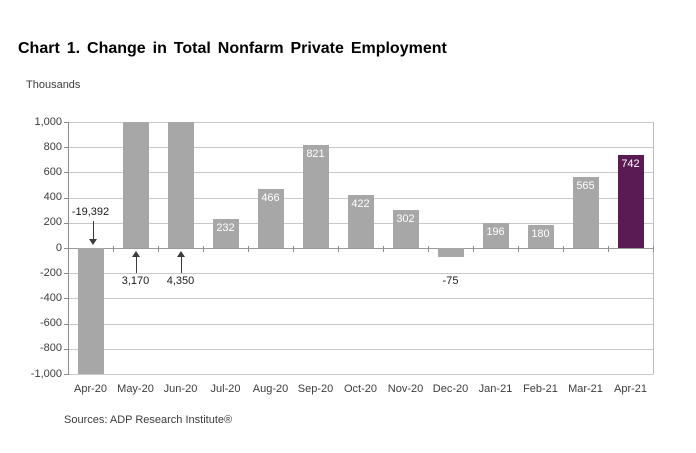 The image size is (696, 453). What do you see at coordinates (53, 85) in the screenshot?
I see `y-axis-units-label: Thousands` at bounding box center [53, 85].